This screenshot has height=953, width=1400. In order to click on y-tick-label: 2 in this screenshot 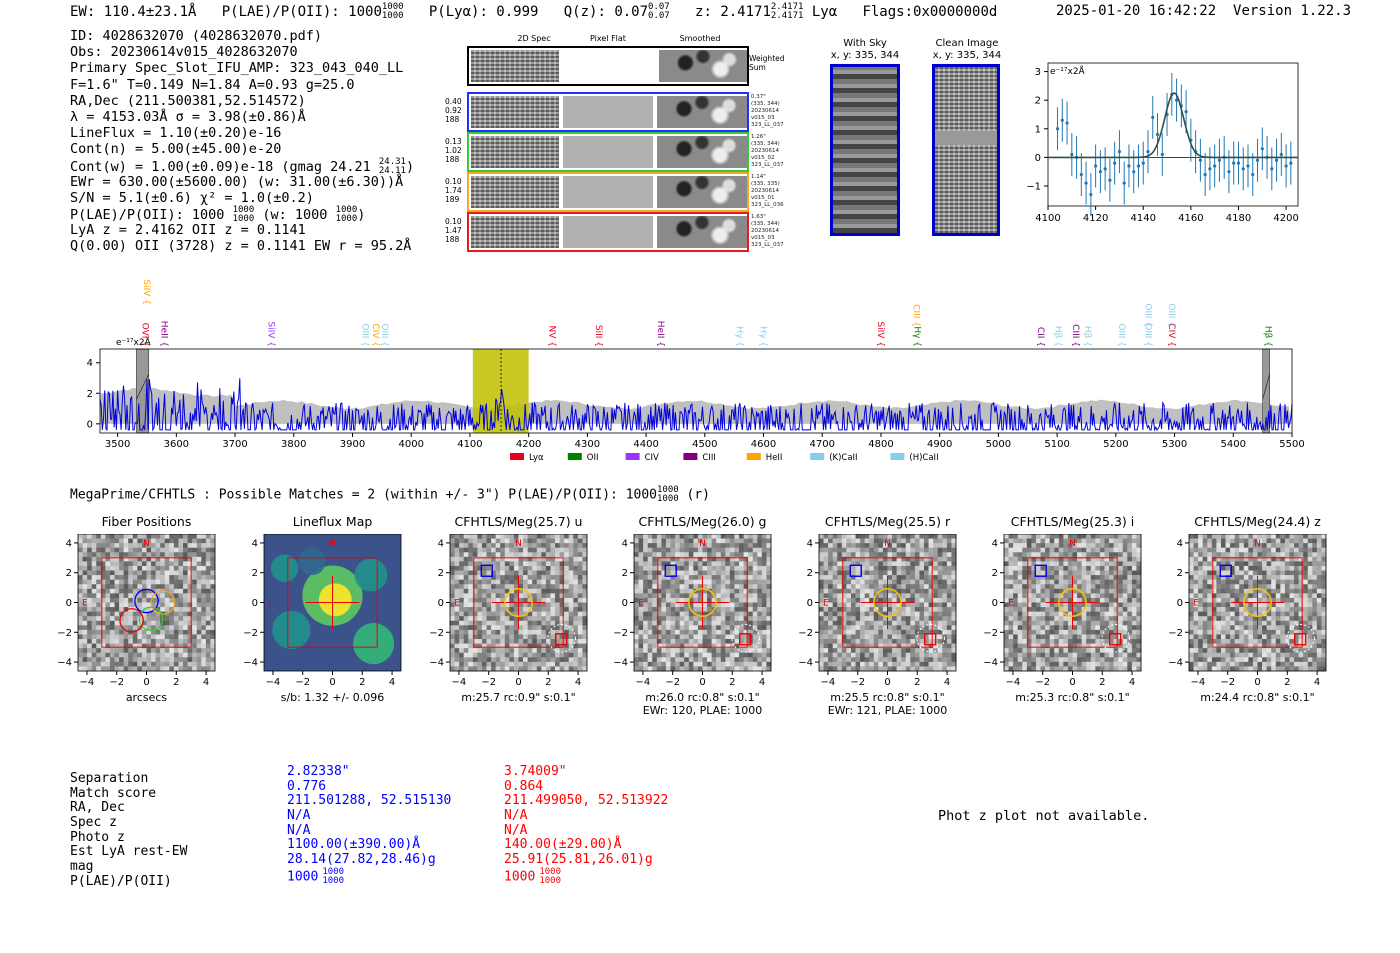, I will do `click(1038, 101)`.